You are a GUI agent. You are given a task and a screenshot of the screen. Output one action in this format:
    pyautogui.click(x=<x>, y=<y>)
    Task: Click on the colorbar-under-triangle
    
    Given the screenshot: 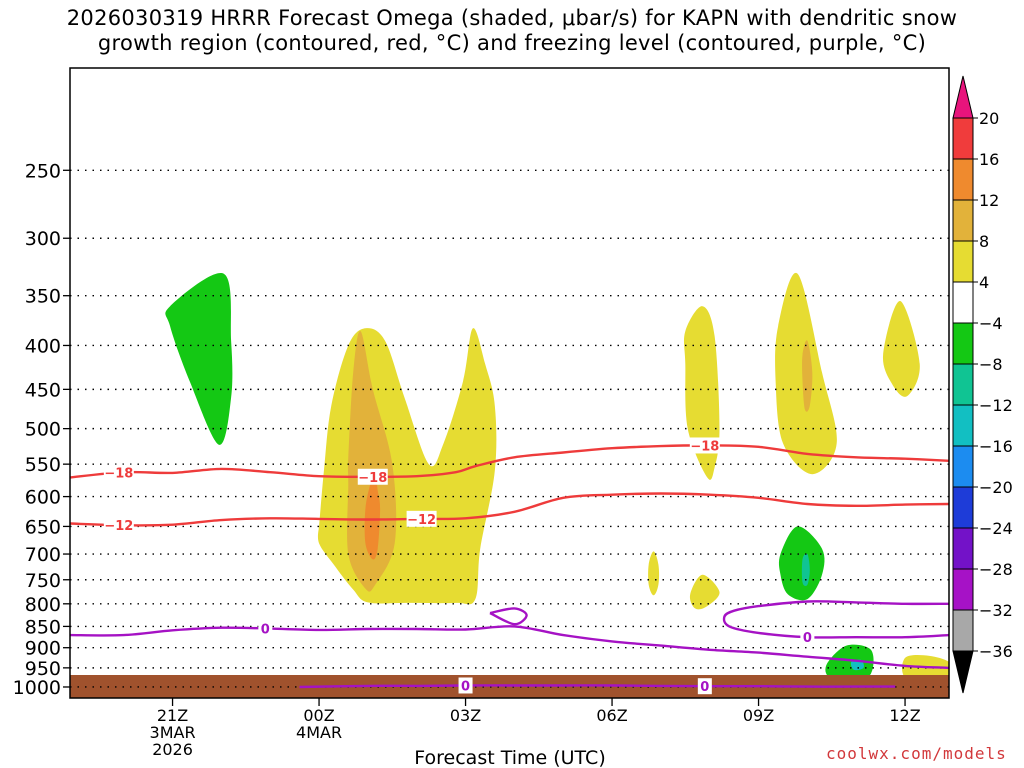 What is the action you would take?
    pyautogui.click(x=963, y=672)
    